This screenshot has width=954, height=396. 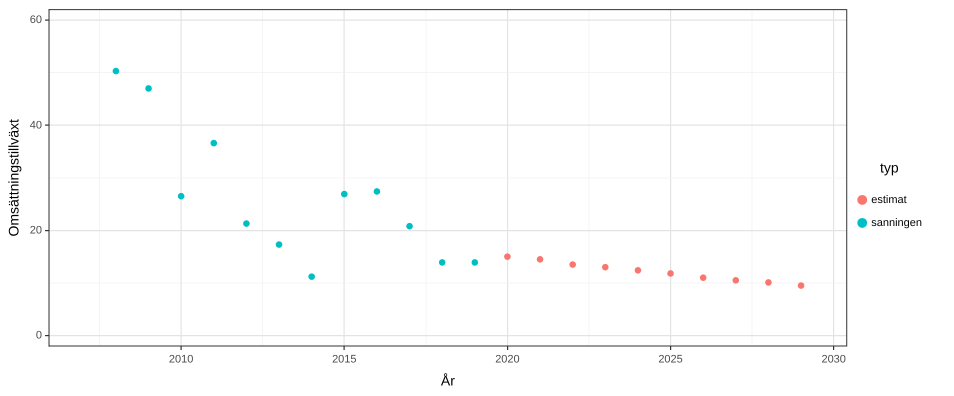 I want to click on legend-title: typ, so click(x=889, y=167).